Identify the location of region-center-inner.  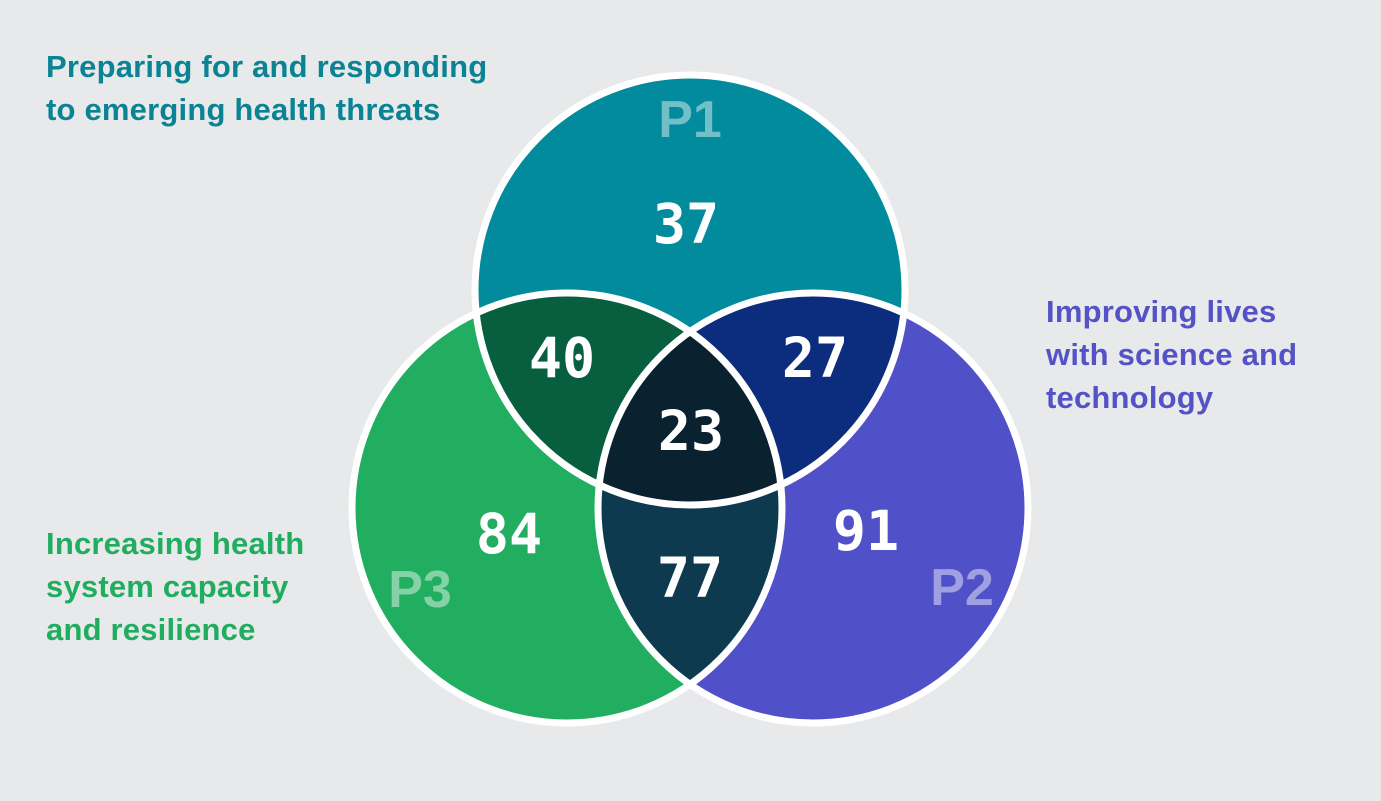
(690, 399).